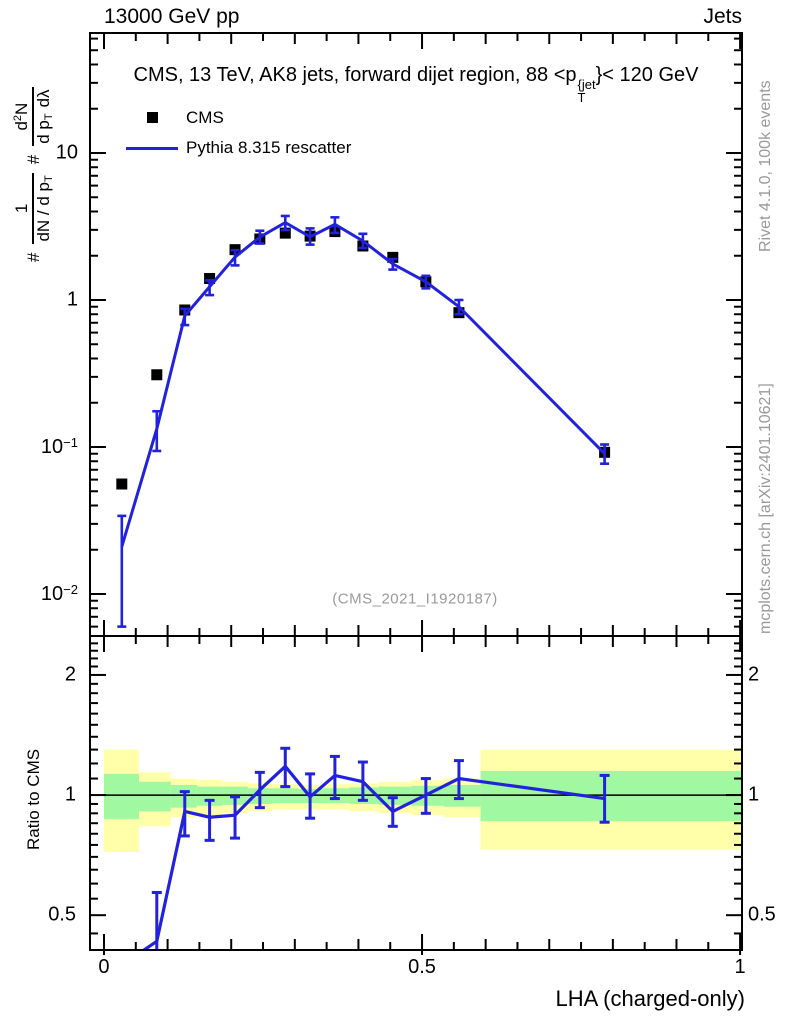 This screenshot has width=786, height=1024. I want to click on frac1-numerator: 1, so click(23, 208).